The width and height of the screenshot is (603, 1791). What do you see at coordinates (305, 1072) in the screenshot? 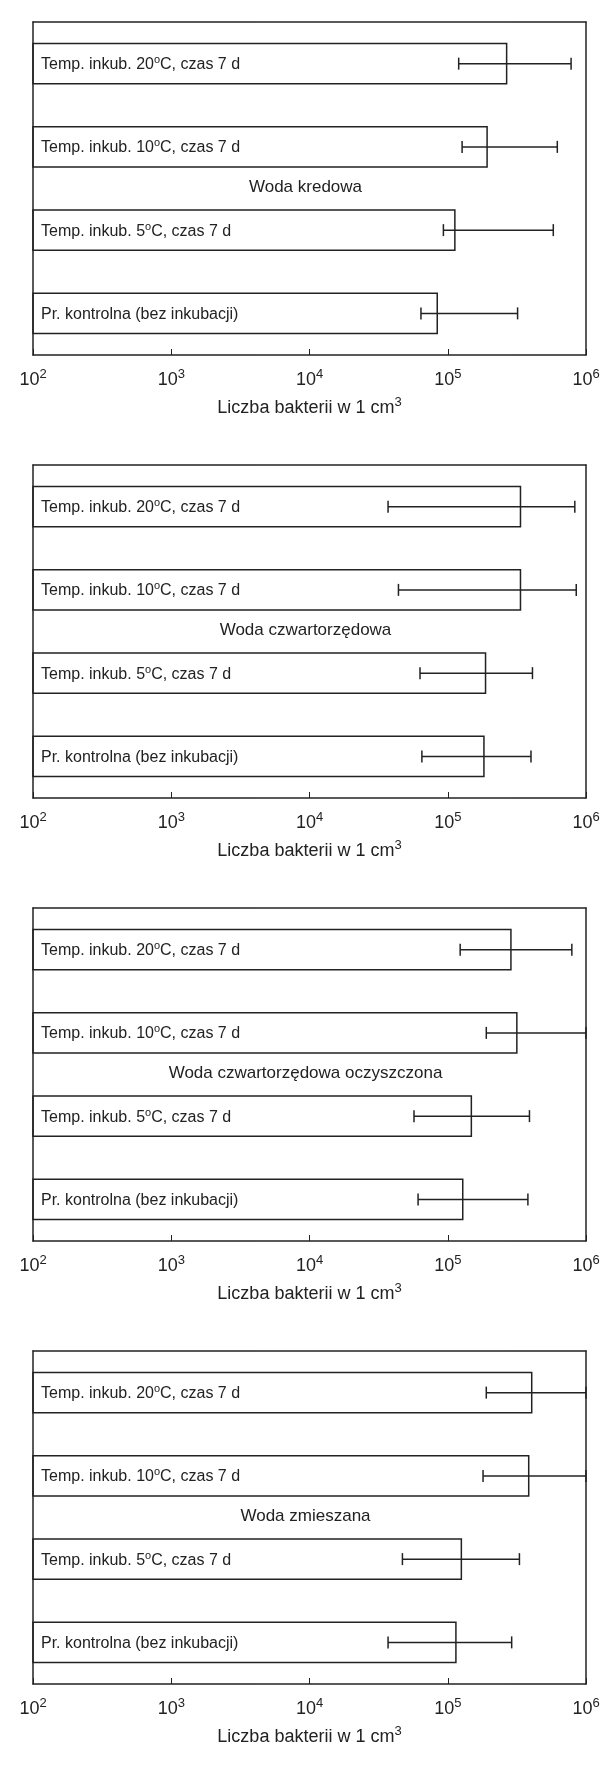
I see `annotation: Woda czwartorzędowa oczyszczona` at bounding box center [305, 1072].